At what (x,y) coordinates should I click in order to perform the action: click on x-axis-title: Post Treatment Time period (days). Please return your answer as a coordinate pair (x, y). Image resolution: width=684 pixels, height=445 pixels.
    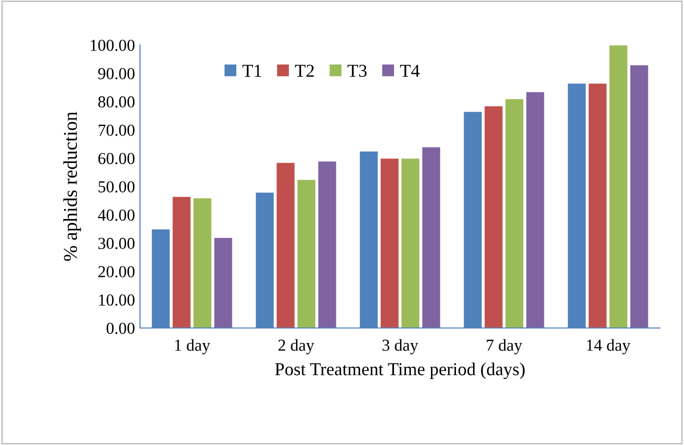
    Looking at the image, I should click on (400, 371).